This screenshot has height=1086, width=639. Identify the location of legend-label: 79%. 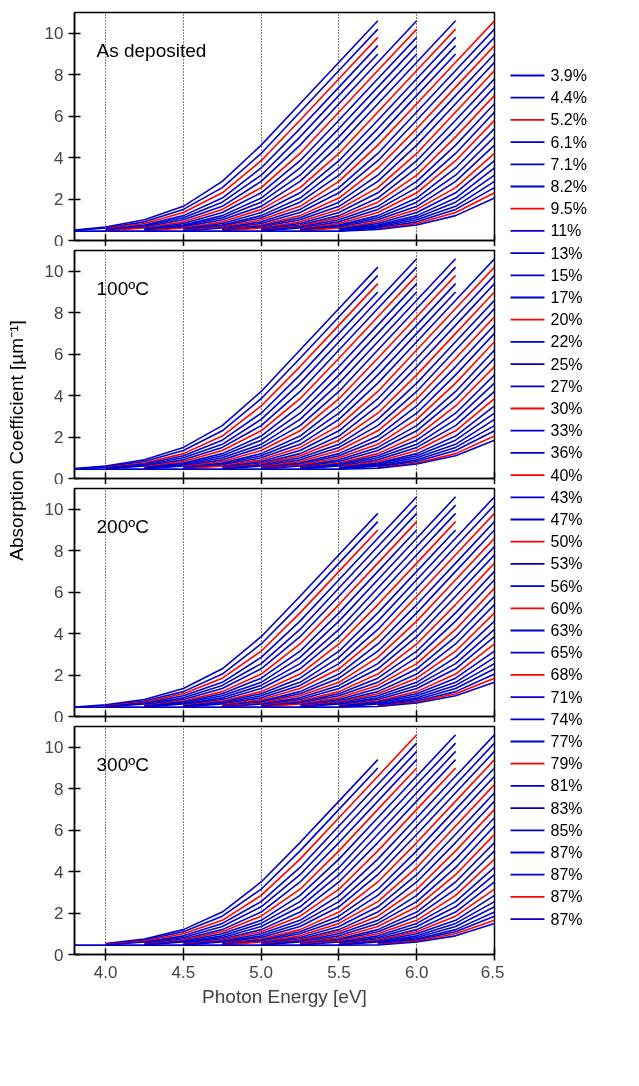
(566, 764).